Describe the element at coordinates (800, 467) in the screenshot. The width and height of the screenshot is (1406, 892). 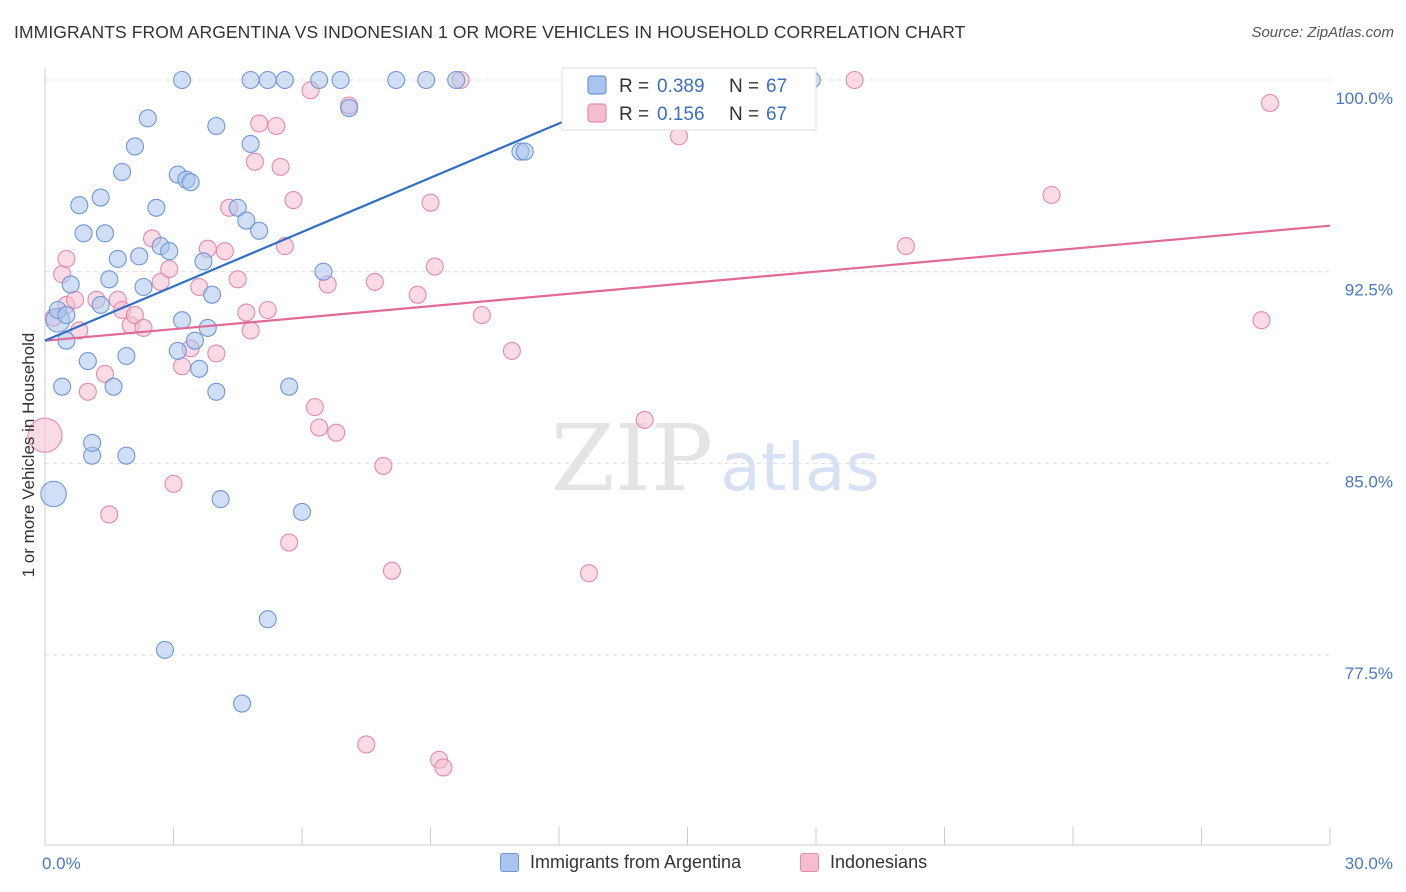
I see `watermark-atlas: atlas` at that location.